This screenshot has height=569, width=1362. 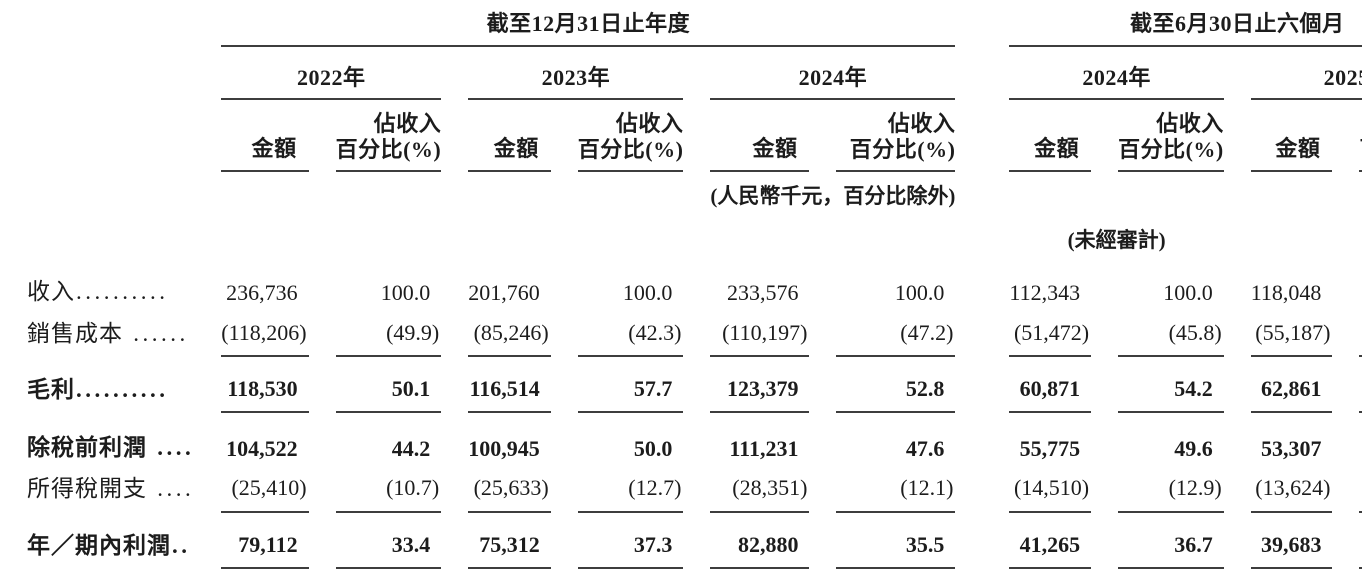 What do you see at coordinates (1291, 489) in the screenshot?
I see `amount-cell: (13,624)` at bounding box center [1291, 489].